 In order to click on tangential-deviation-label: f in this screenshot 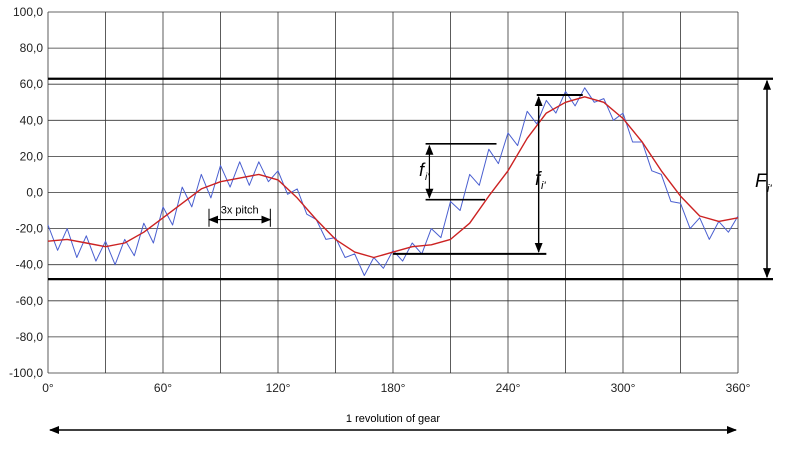, I will do `click(538, 179)`.